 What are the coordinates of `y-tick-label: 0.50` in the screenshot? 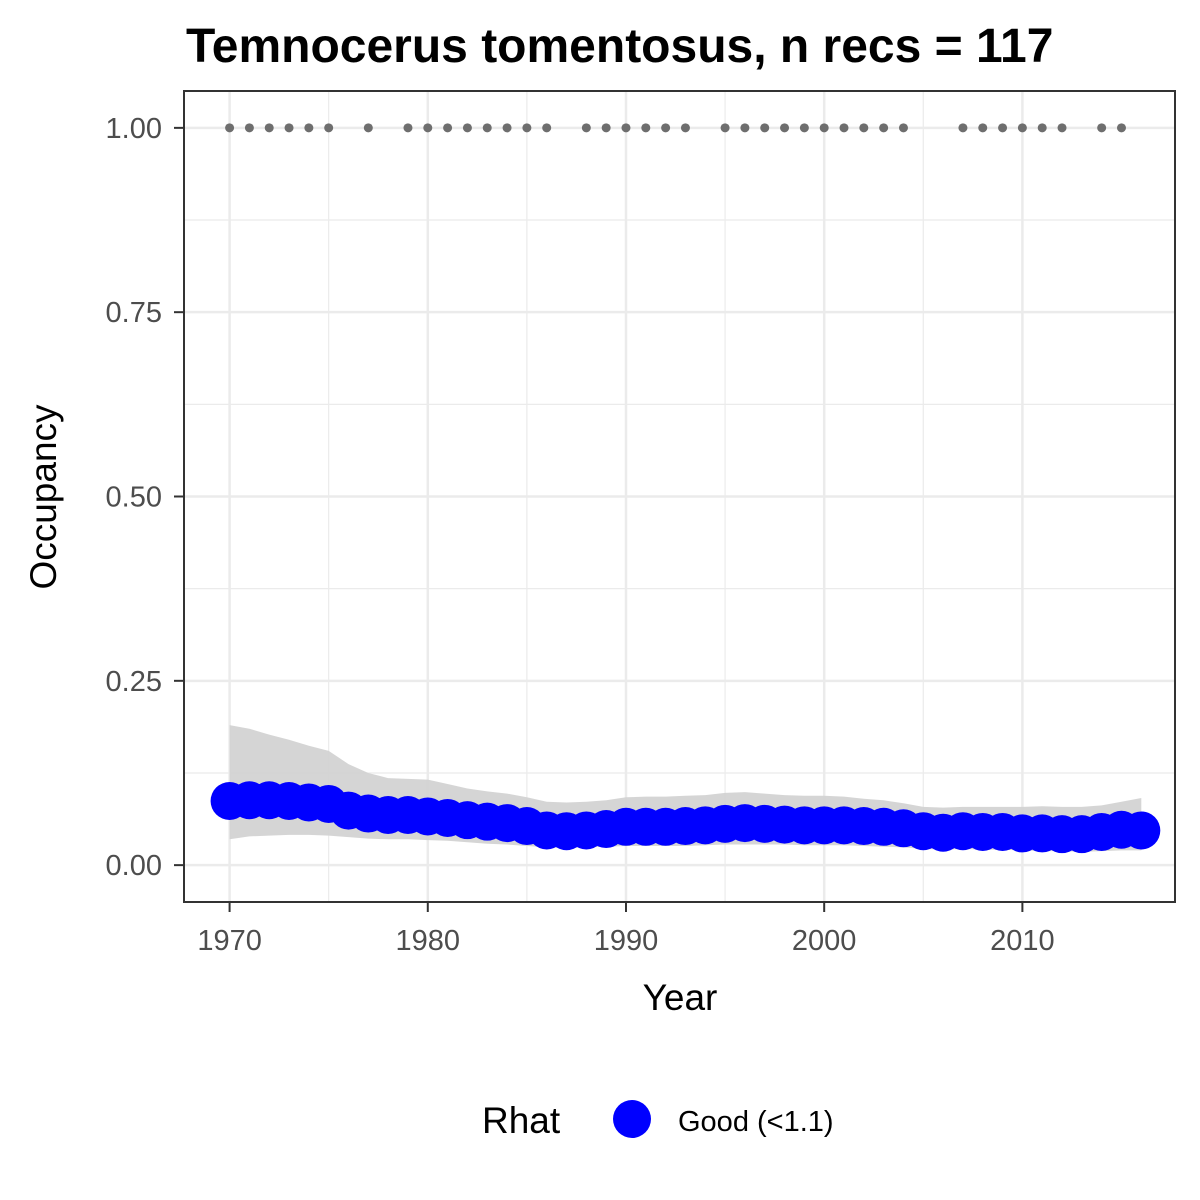 It's located at (134, 498).